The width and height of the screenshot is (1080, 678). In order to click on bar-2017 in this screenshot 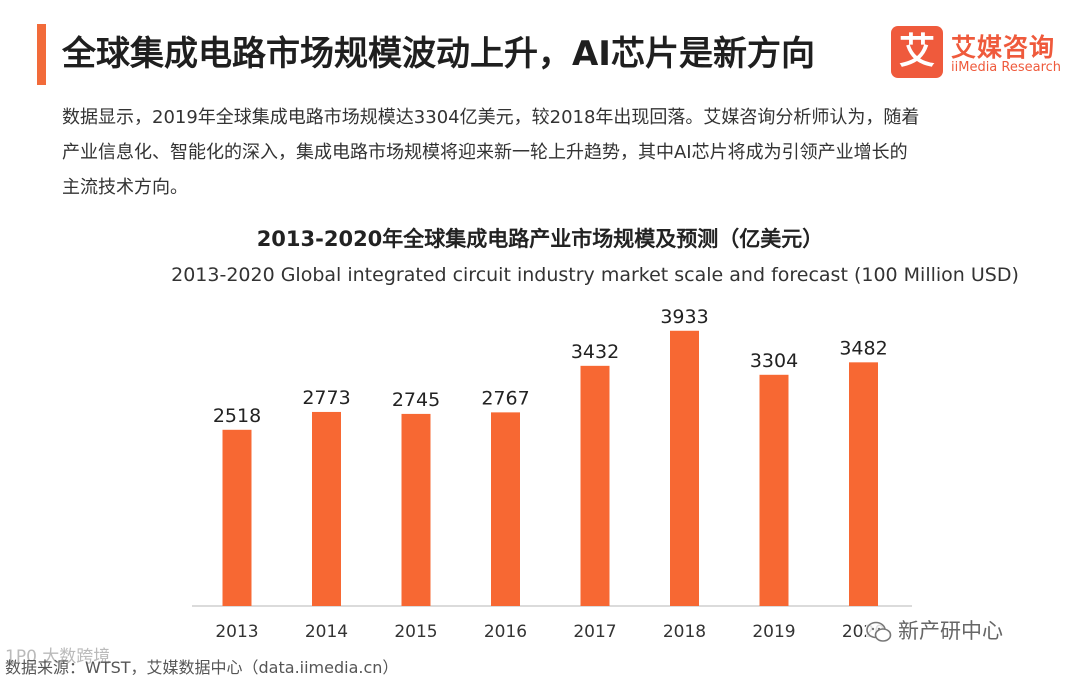, I will do `click(595, 485)`.